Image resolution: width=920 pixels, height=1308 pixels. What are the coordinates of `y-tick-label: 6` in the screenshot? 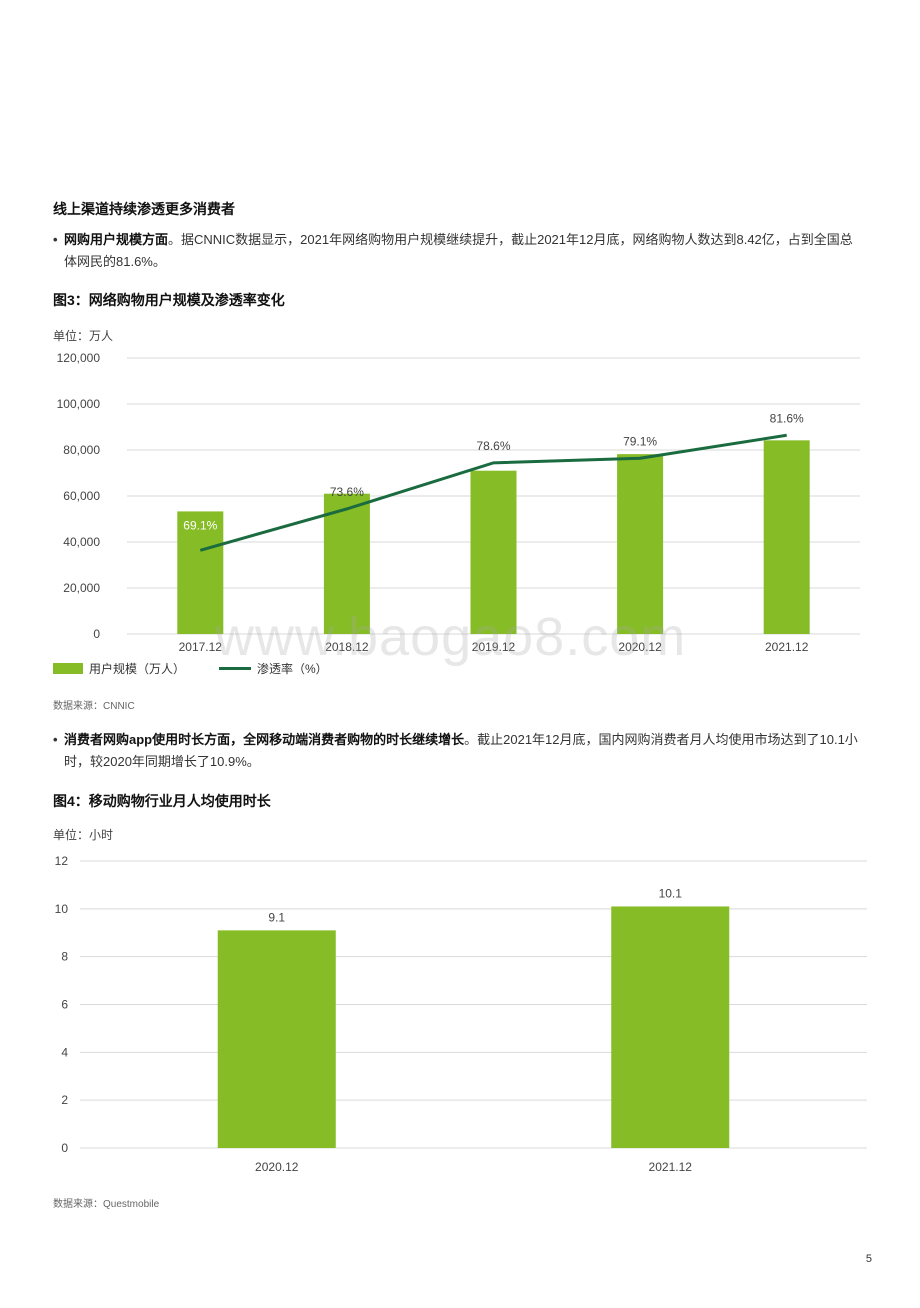 It's located at (64, 1005).